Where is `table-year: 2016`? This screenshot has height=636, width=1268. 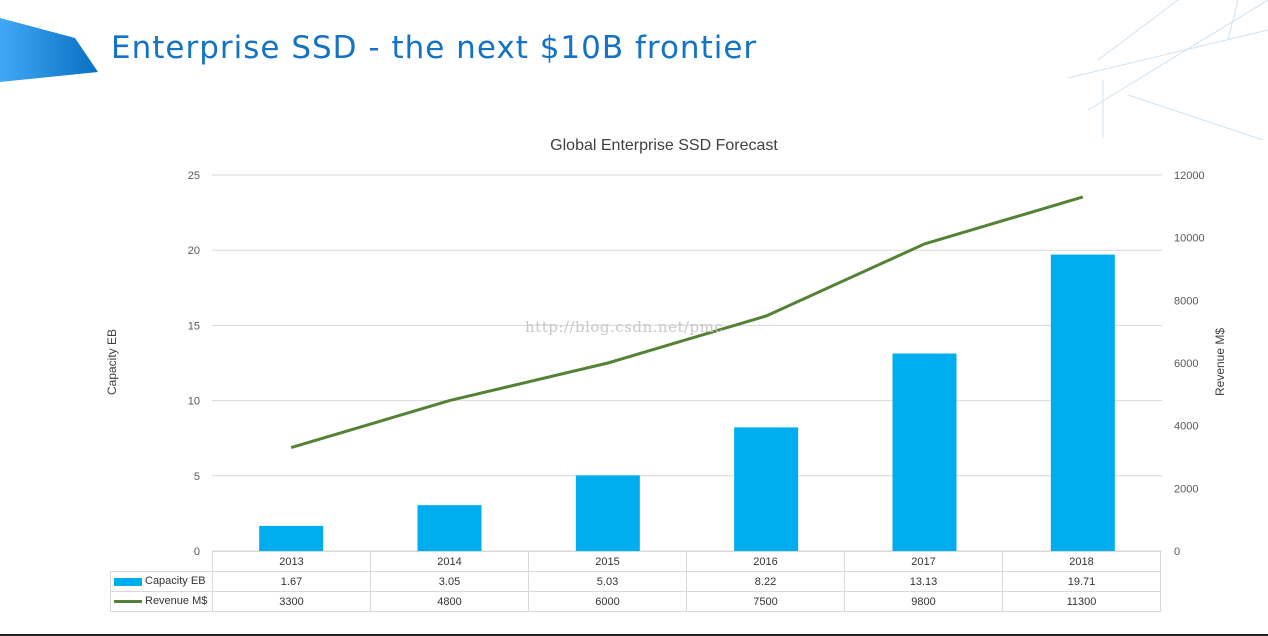
table-year: 2016 is located at coordinates (765, 561).